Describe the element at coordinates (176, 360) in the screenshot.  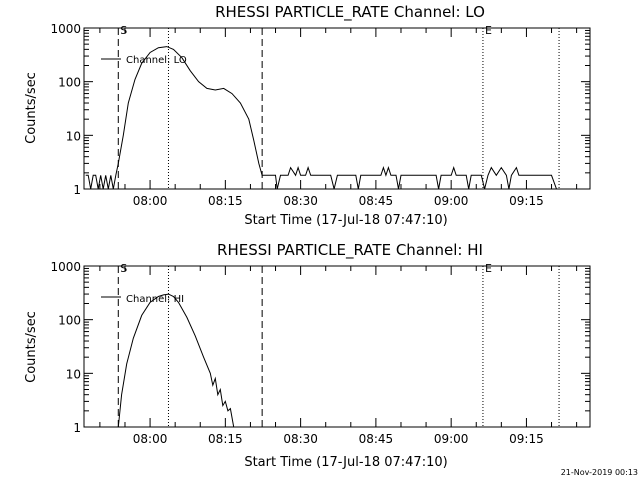
I see `series-line` at that location.